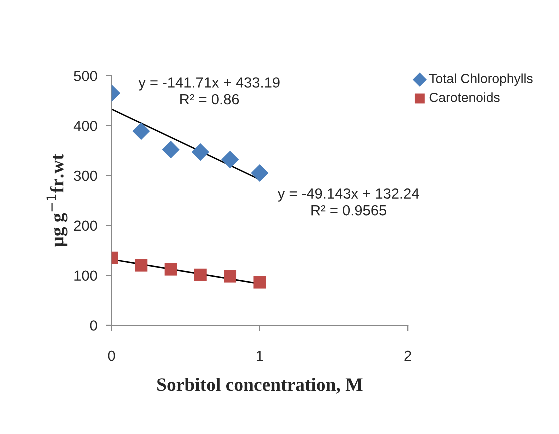  What do you see at coordinates (465, 97) in the screenshot?
I see `legend-label: Carotenoids` at bounding box center [465, 97].